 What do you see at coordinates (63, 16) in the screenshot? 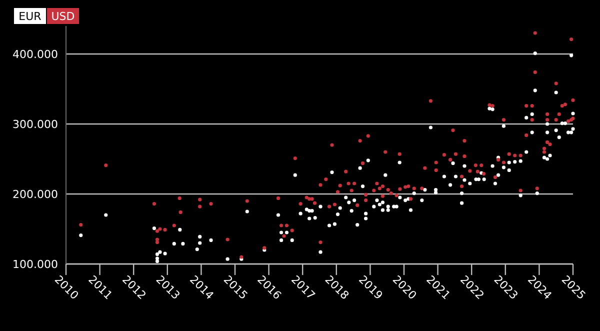
I see `text: USD` at bounding box center [63, 16].